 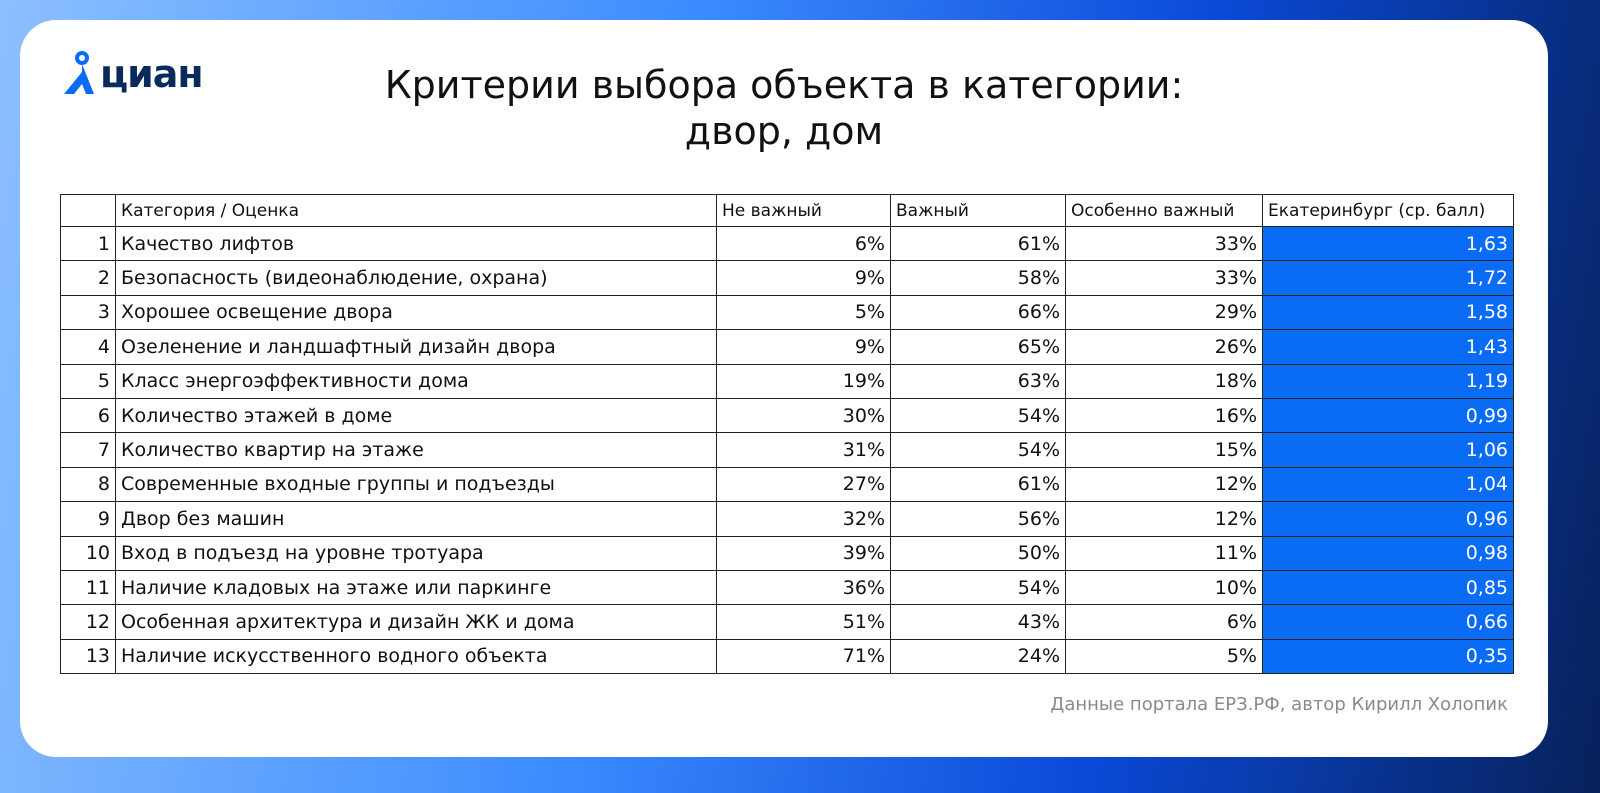 I want to click on table-cell: Количество квартир на этаже, so click(x=416, y=450).